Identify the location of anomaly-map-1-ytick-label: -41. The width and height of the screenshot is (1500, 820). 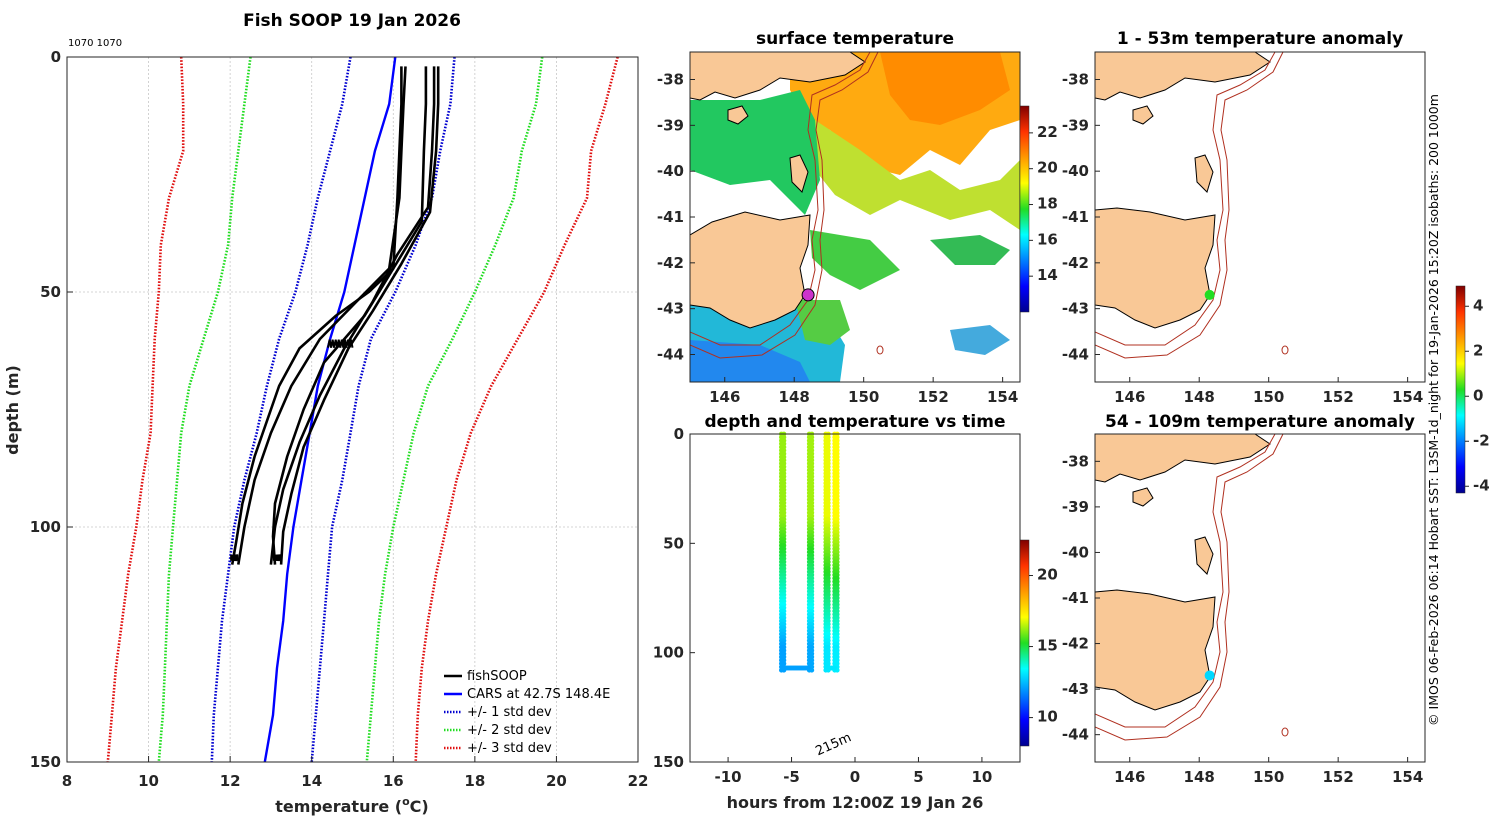
(1075, 217).